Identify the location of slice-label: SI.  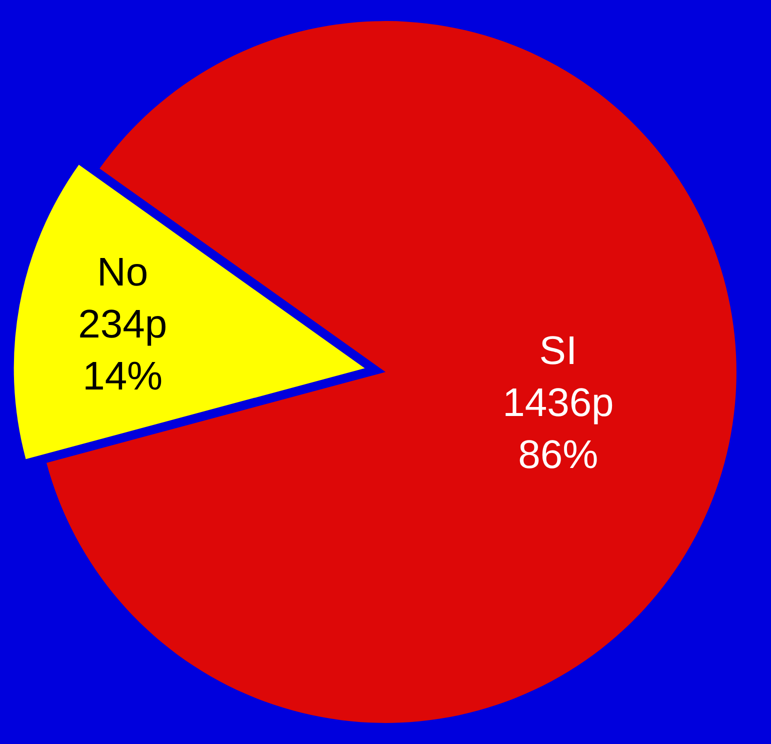
(558, 351).